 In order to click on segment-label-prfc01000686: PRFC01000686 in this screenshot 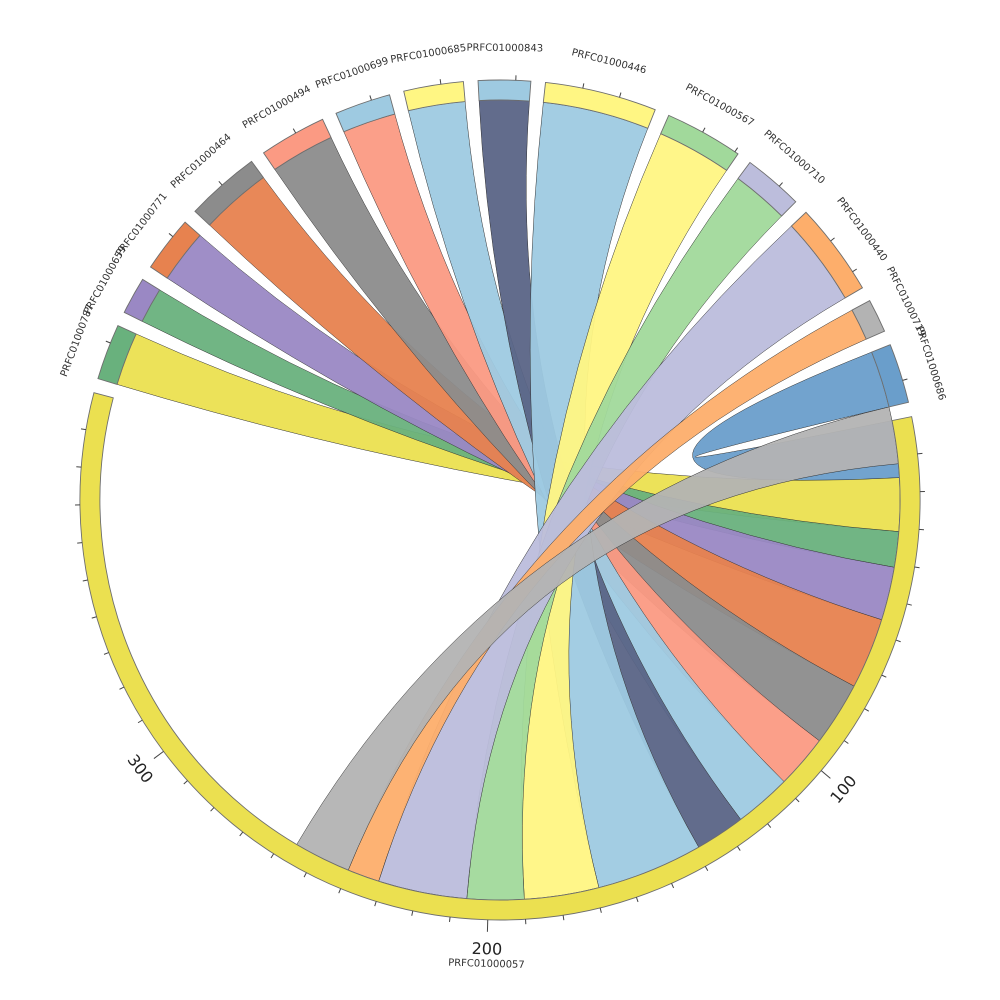, I will do `click(931, 363)`.